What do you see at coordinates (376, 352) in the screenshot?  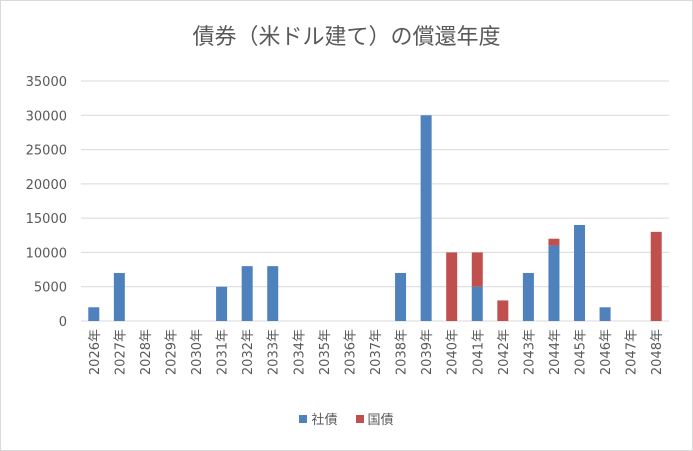 I see `x-tick-label: 2037年` at bounding box center [376, 352].